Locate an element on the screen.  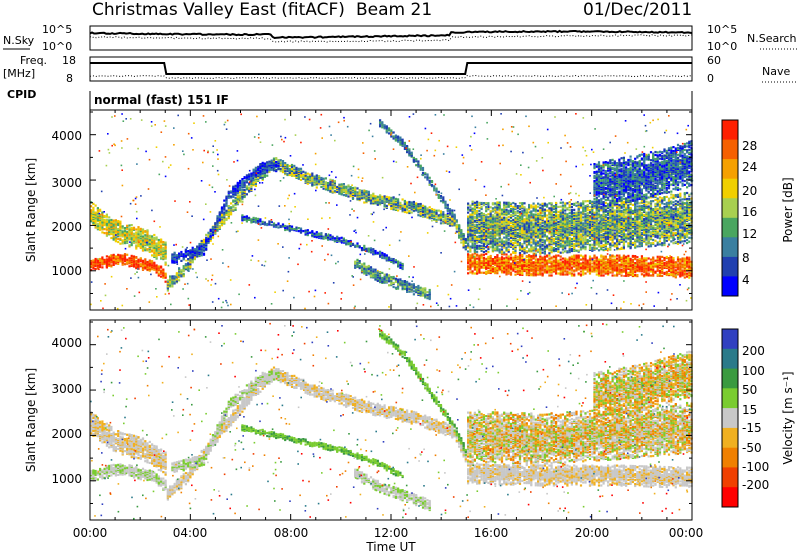
nsky-tick-top: 10^5 is located at coordinates (57, 29).